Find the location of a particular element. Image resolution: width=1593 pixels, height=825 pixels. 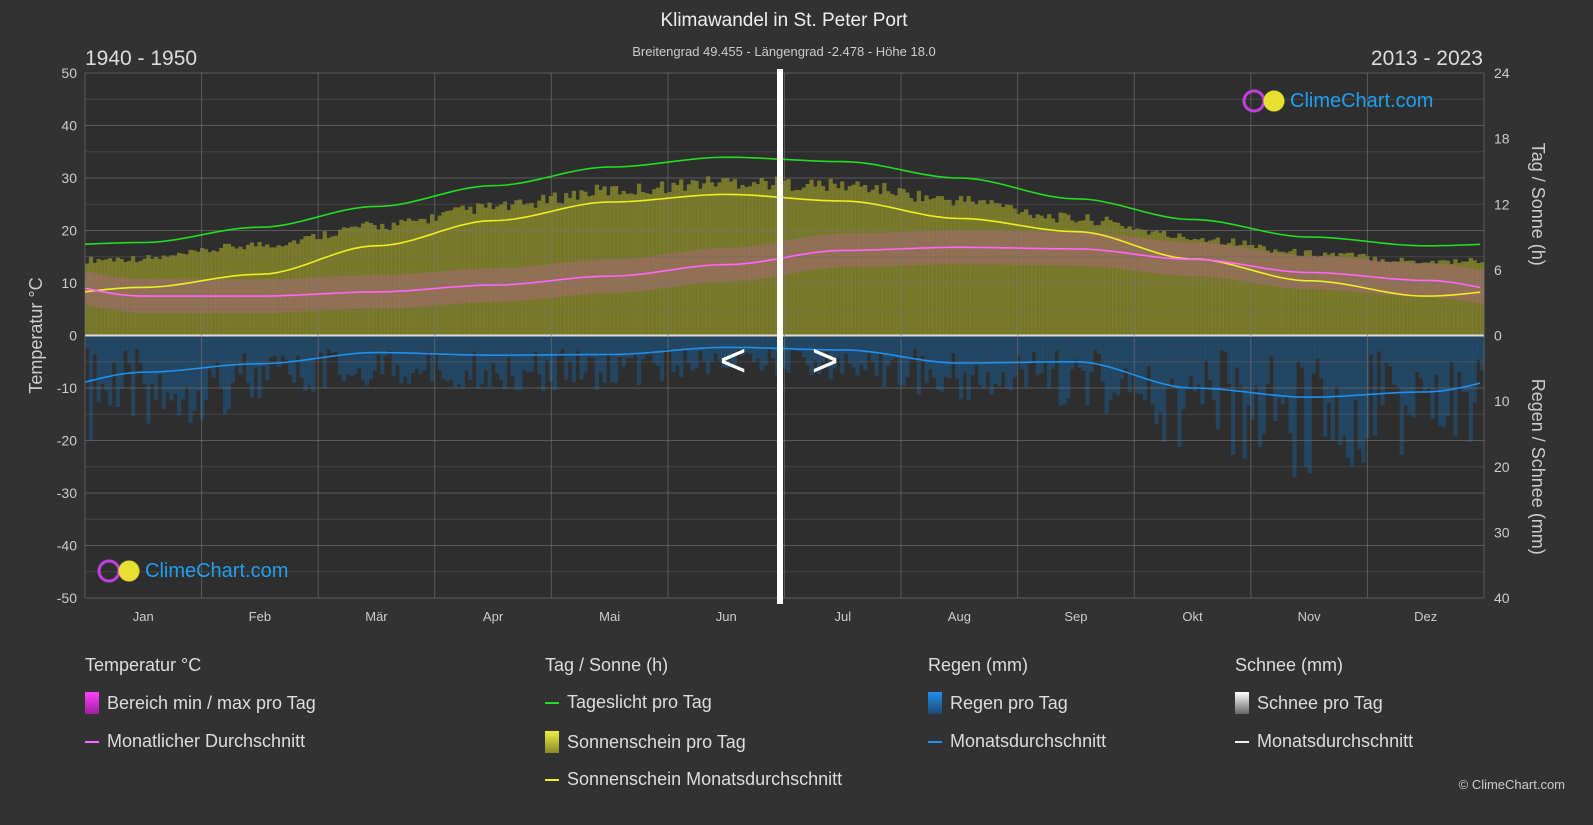

prev-arrow-button: < is located at coordinates (733, 360).